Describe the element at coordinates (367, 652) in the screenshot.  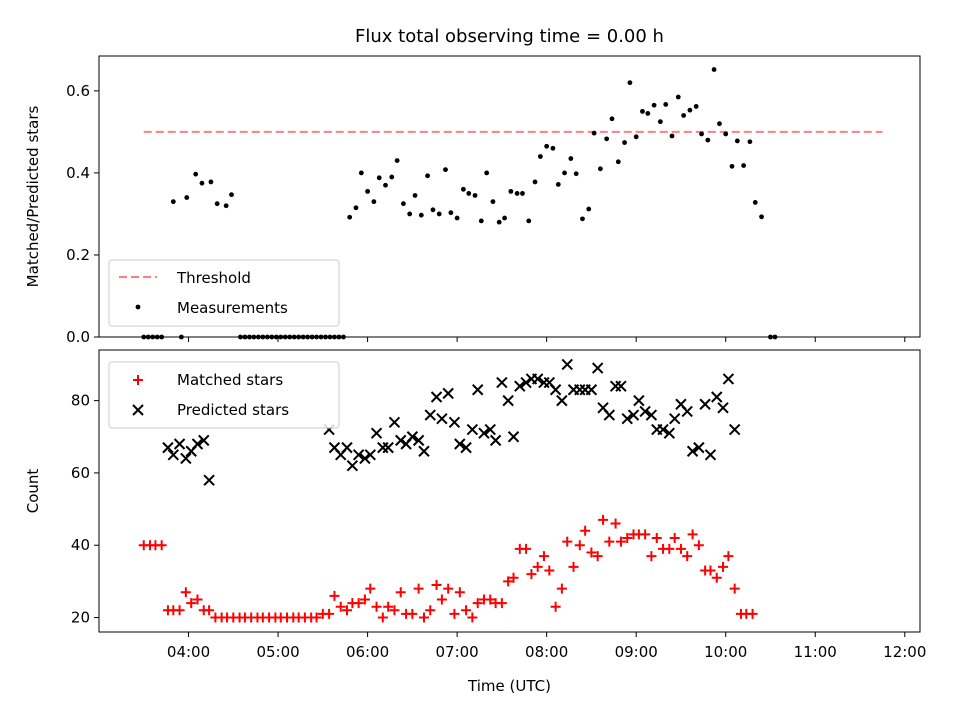
I see `x-tick-label: 06:00` at that location.